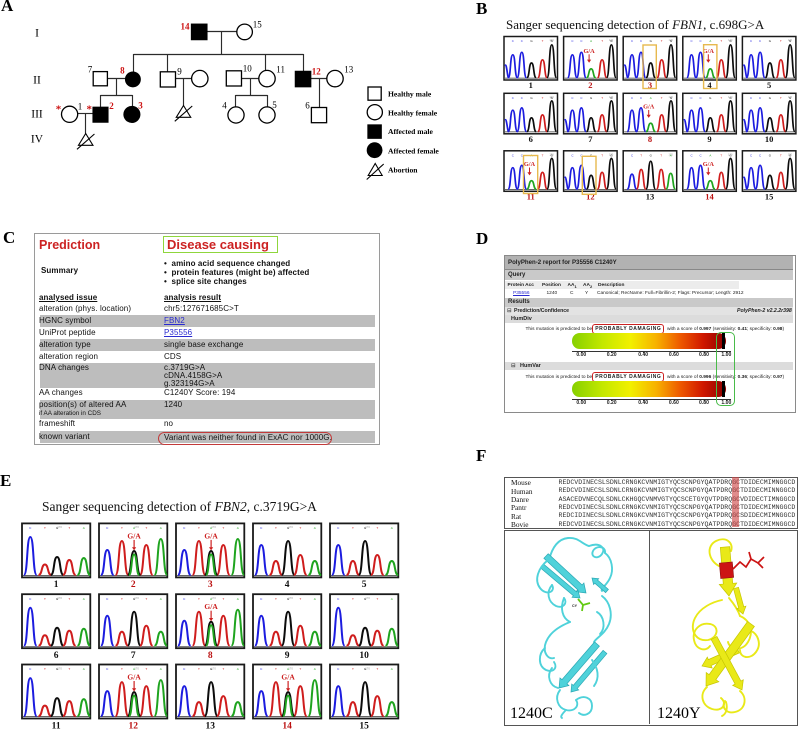 This screenshot has height=732, width=800. Describe the element at coordinates (133, 585) in the screenshot. I see `svg-text: 2` at that location.